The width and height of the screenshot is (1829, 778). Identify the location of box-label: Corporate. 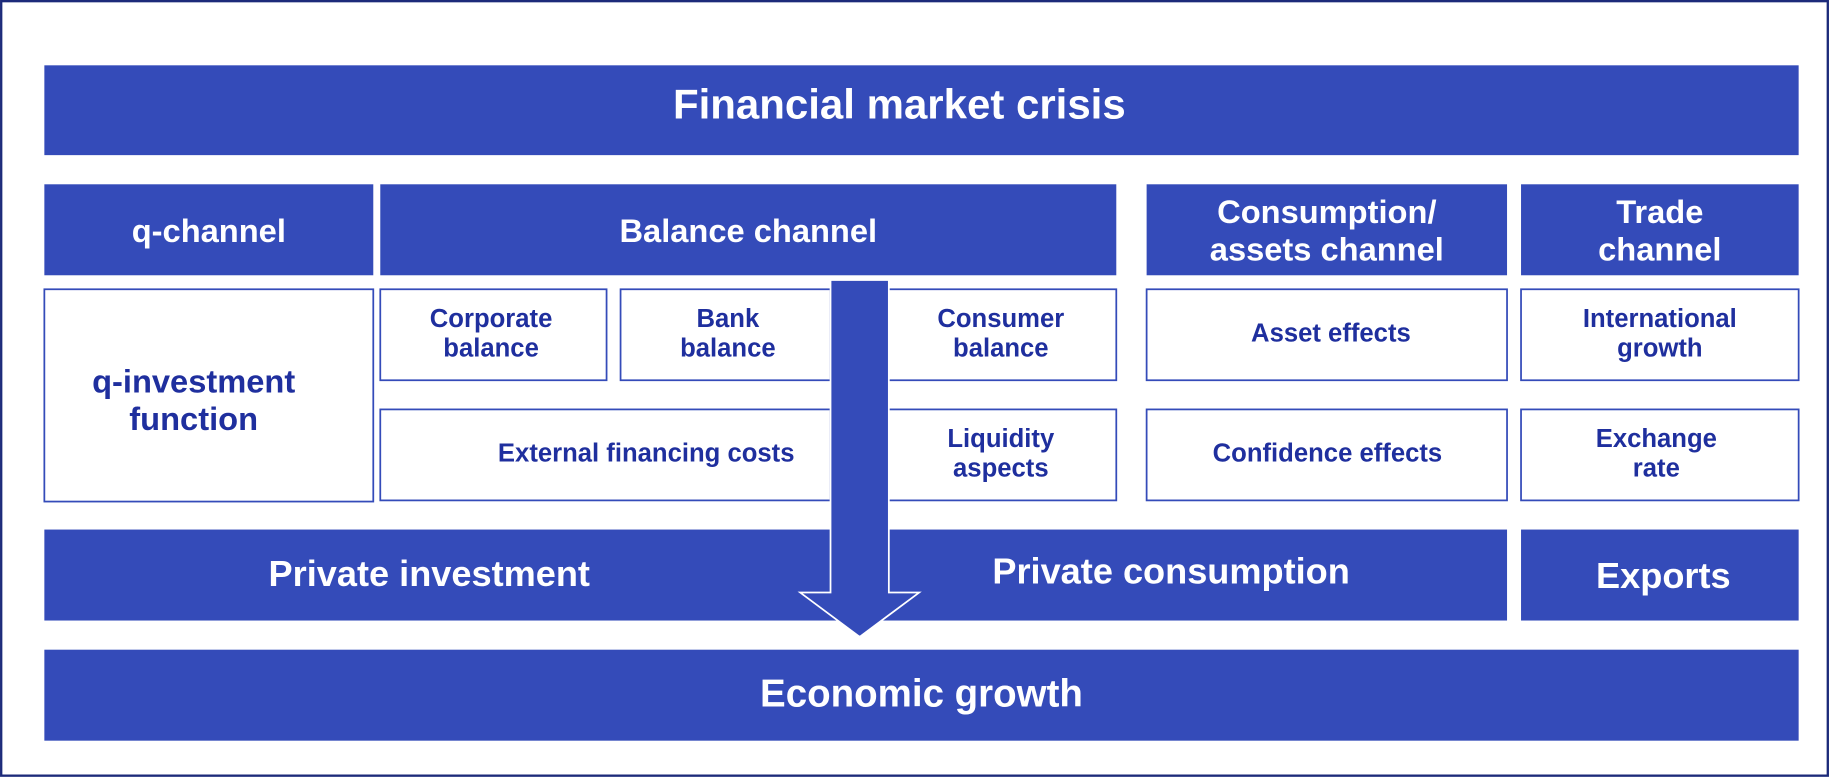
(491, 319).